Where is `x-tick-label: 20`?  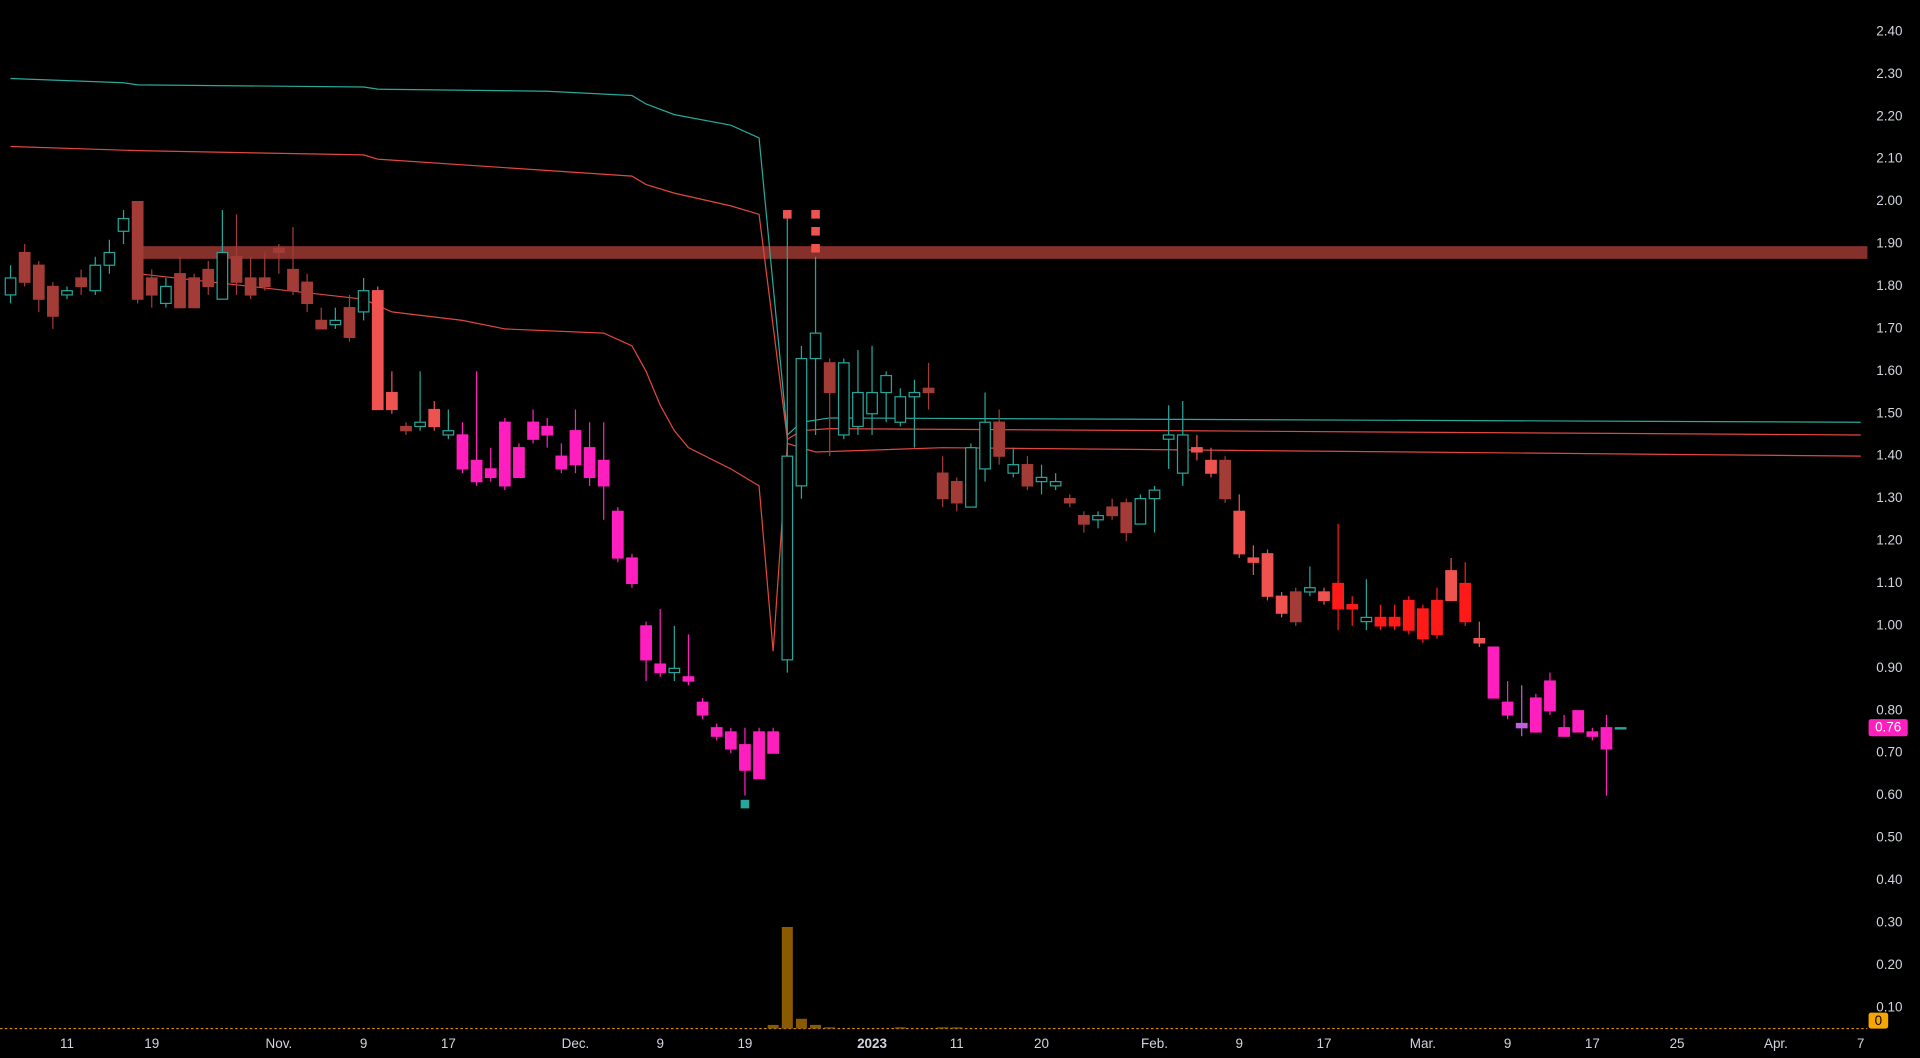 x-tick-label: 20 is located at coordinates (1041, 1043).